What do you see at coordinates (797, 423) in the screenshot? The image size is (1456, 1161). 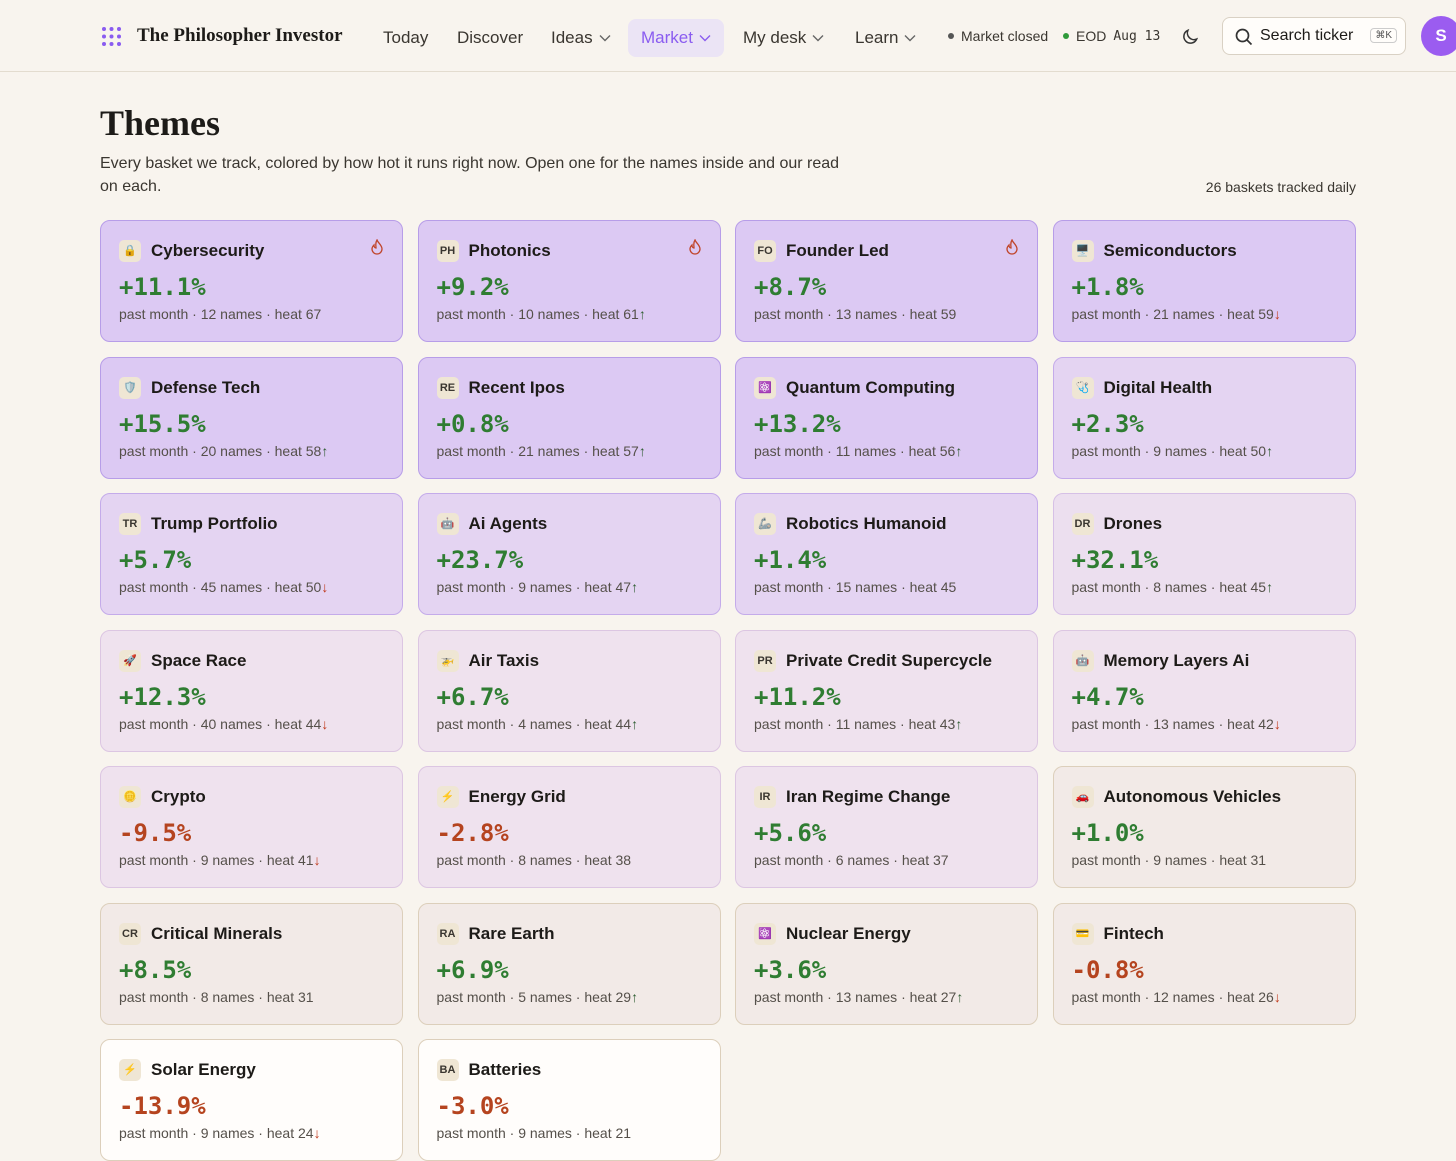 I see `theme-change: +13.2%` at bounding box center [797, 423].